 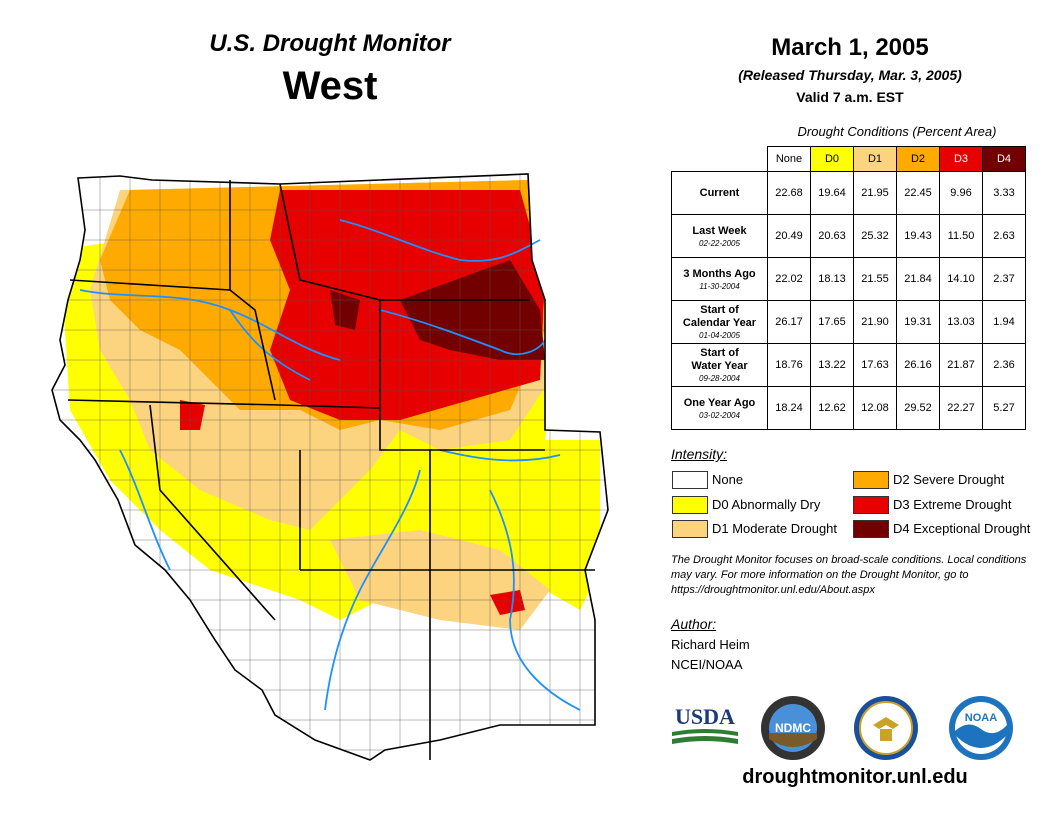 I want to click on author-name: Richard Heim, so click(x=710, y=644).